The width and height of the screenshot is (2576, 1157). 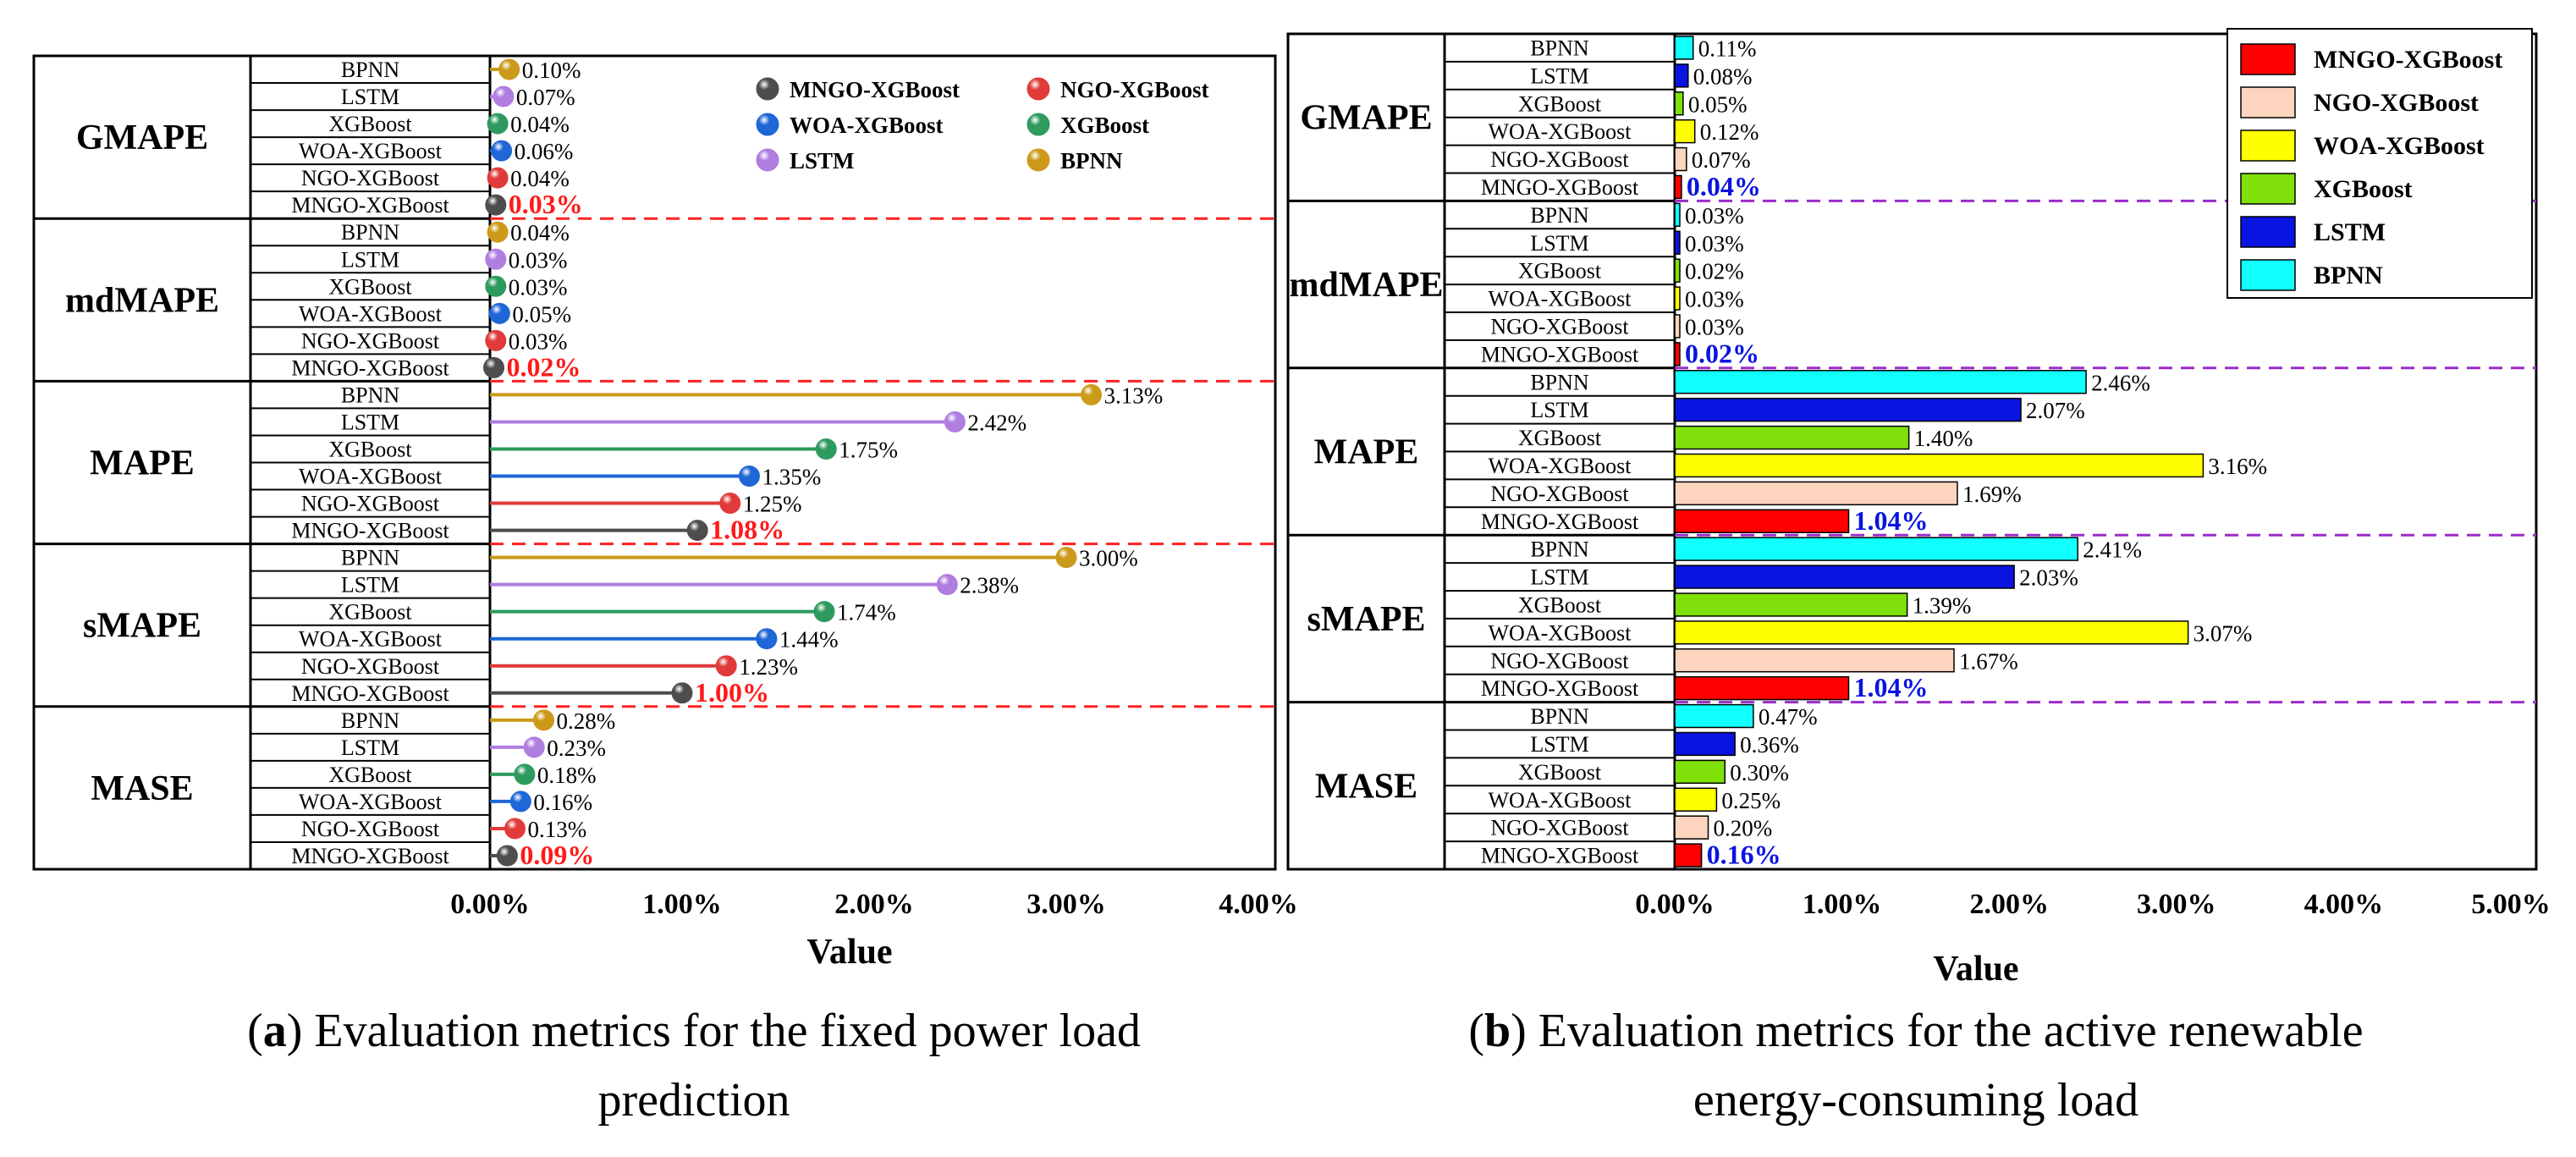 I want to click on lollipop-point-mdmape-ngo-xgboost, so click(x=496, y=340).